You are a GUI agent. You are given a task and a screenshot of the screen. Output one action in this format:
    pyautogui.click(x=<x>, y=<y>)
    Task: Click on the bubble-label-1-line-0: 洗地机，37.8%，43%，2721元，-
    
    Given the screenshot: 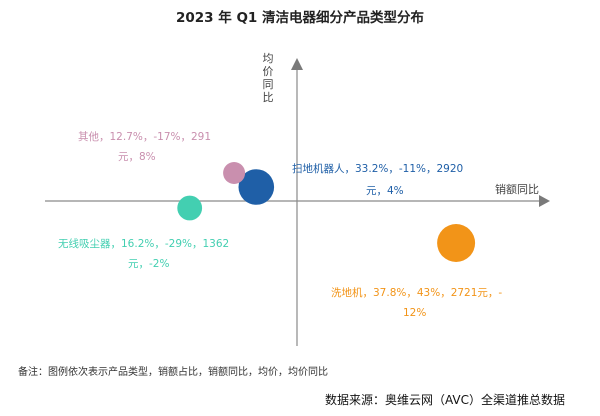 What is the action you would take?
    pyautogui.click(x=416, y=292)
    